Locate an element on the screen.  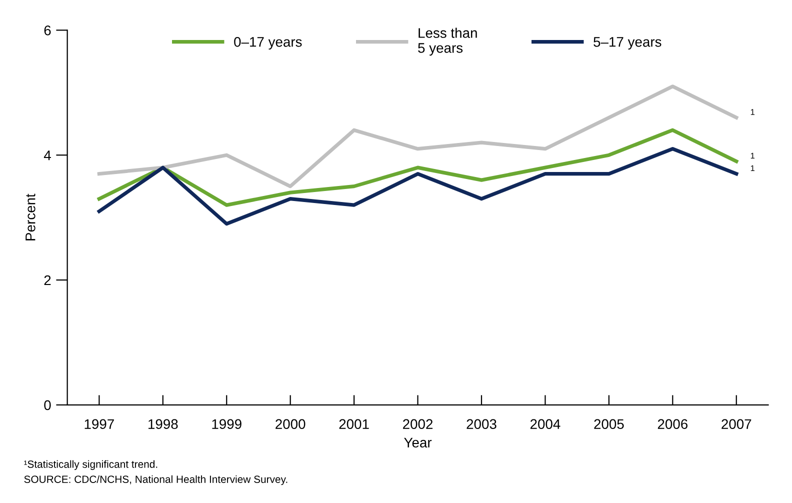
y-tick-label: 4 is located at coordinates (47, 155).